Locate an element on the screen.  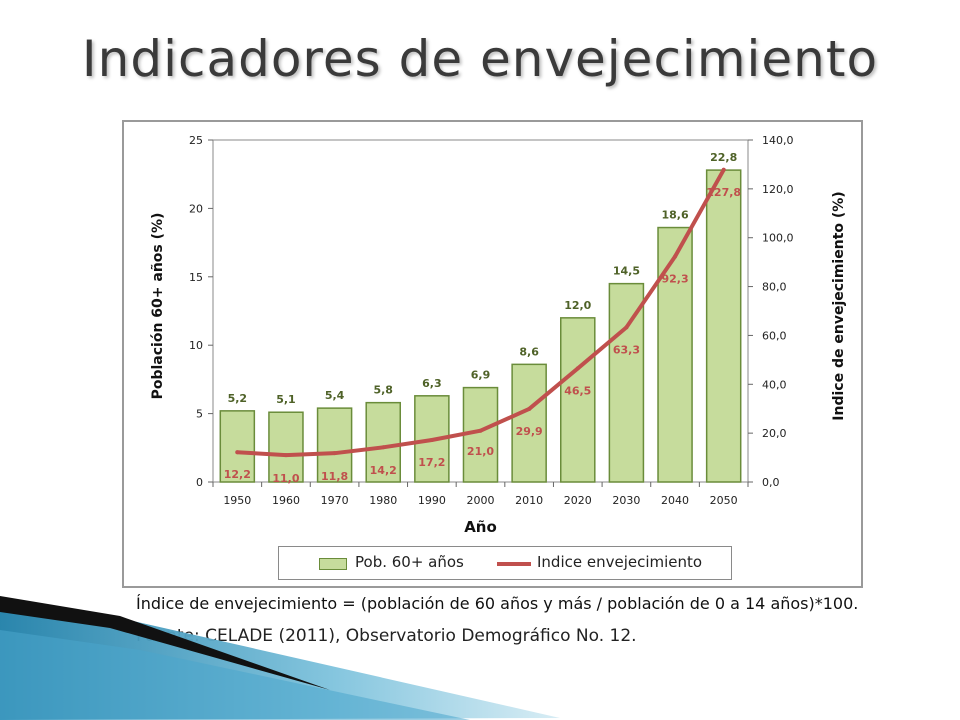
bar-data-label: 12,0 is located at coordinates (577, 305).